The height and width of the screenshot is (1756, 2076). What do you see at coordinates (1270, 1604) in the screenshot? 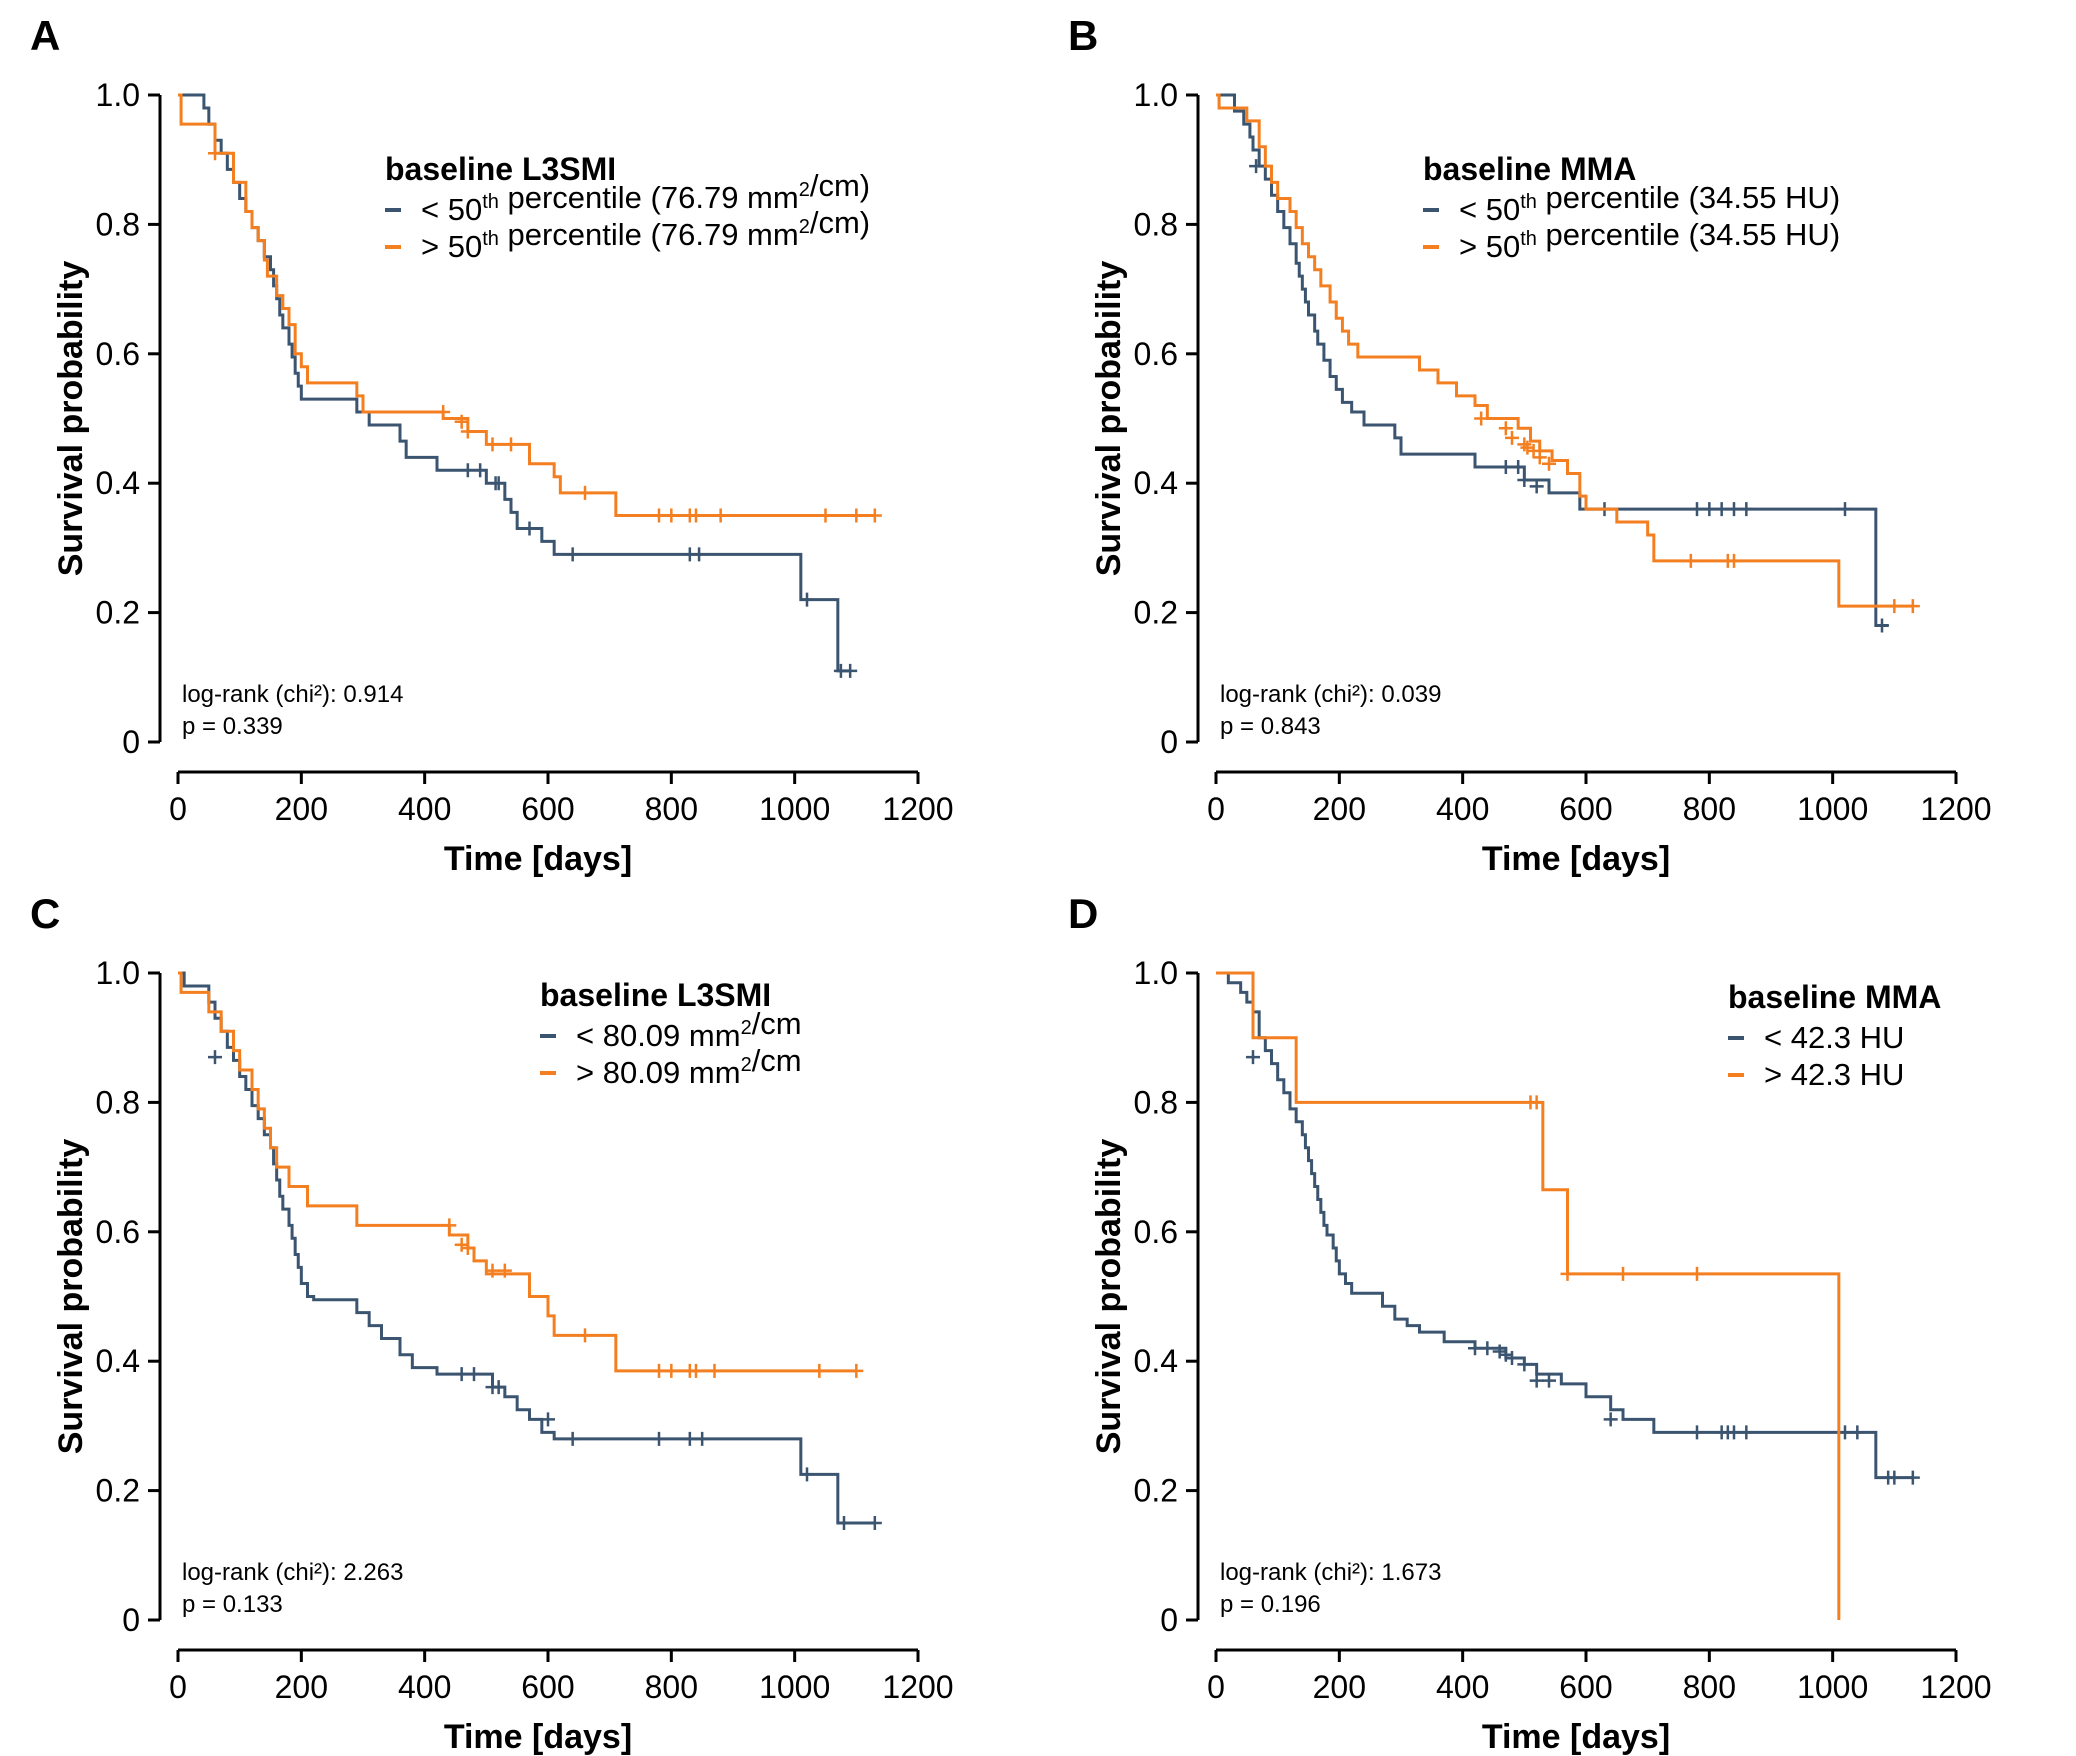
I see `p-value-text: p = 0.196` at bounding box center [1270, 1604].